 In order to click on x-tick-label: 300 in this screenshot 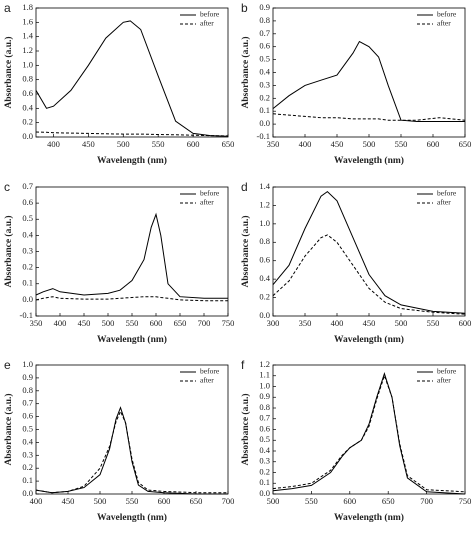, I will do `click(273, 323)`.